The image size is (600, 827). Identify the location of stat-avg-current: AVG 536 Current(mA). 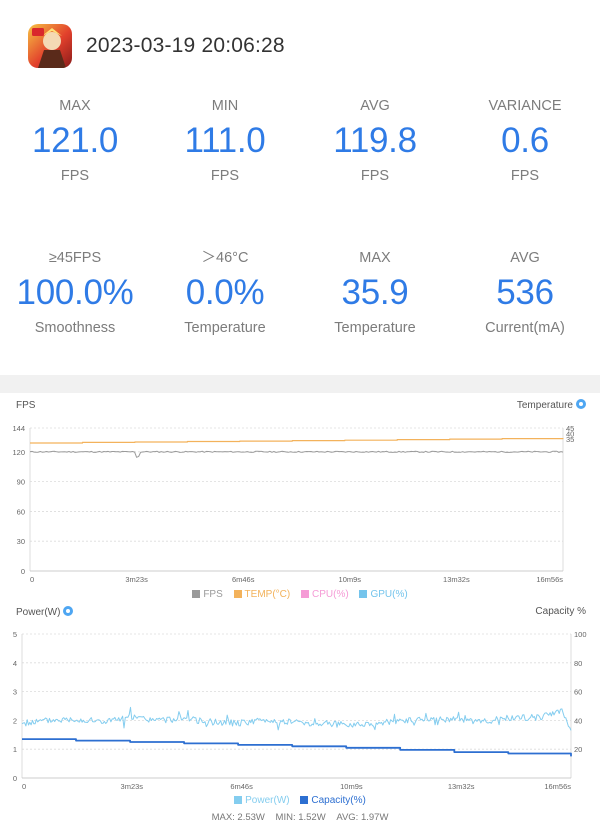
(525, 293).